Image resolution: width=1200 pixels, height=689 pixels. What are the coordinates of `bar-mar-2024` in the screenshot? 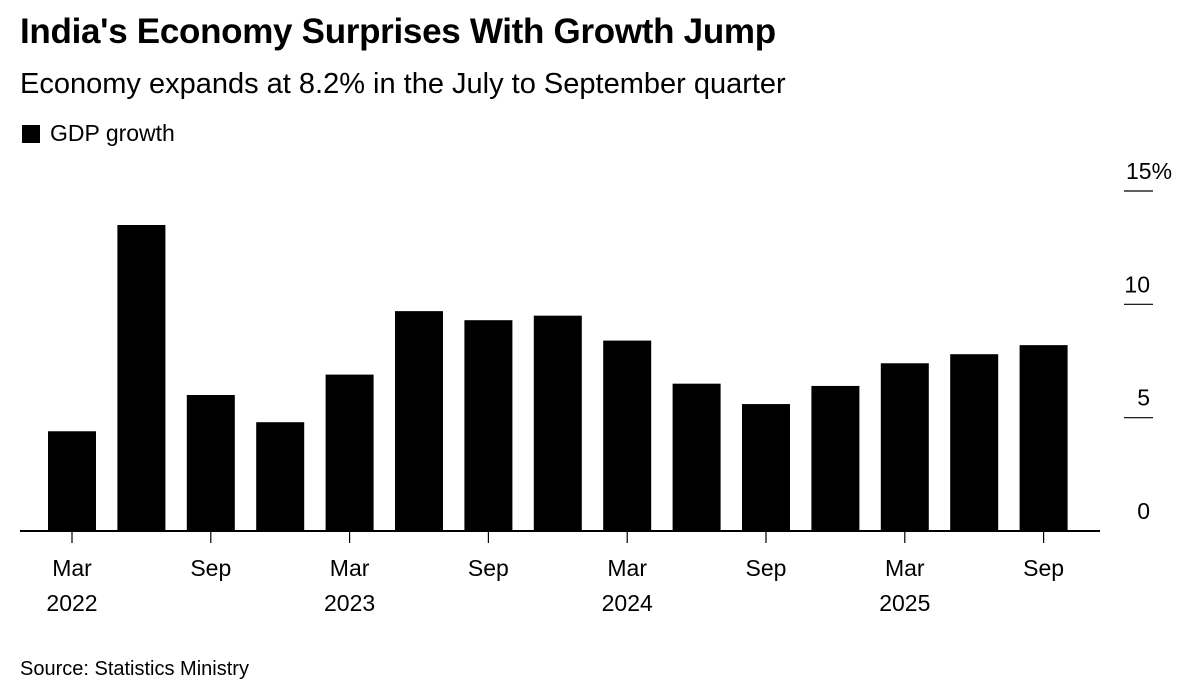 It's located at (627, 435).